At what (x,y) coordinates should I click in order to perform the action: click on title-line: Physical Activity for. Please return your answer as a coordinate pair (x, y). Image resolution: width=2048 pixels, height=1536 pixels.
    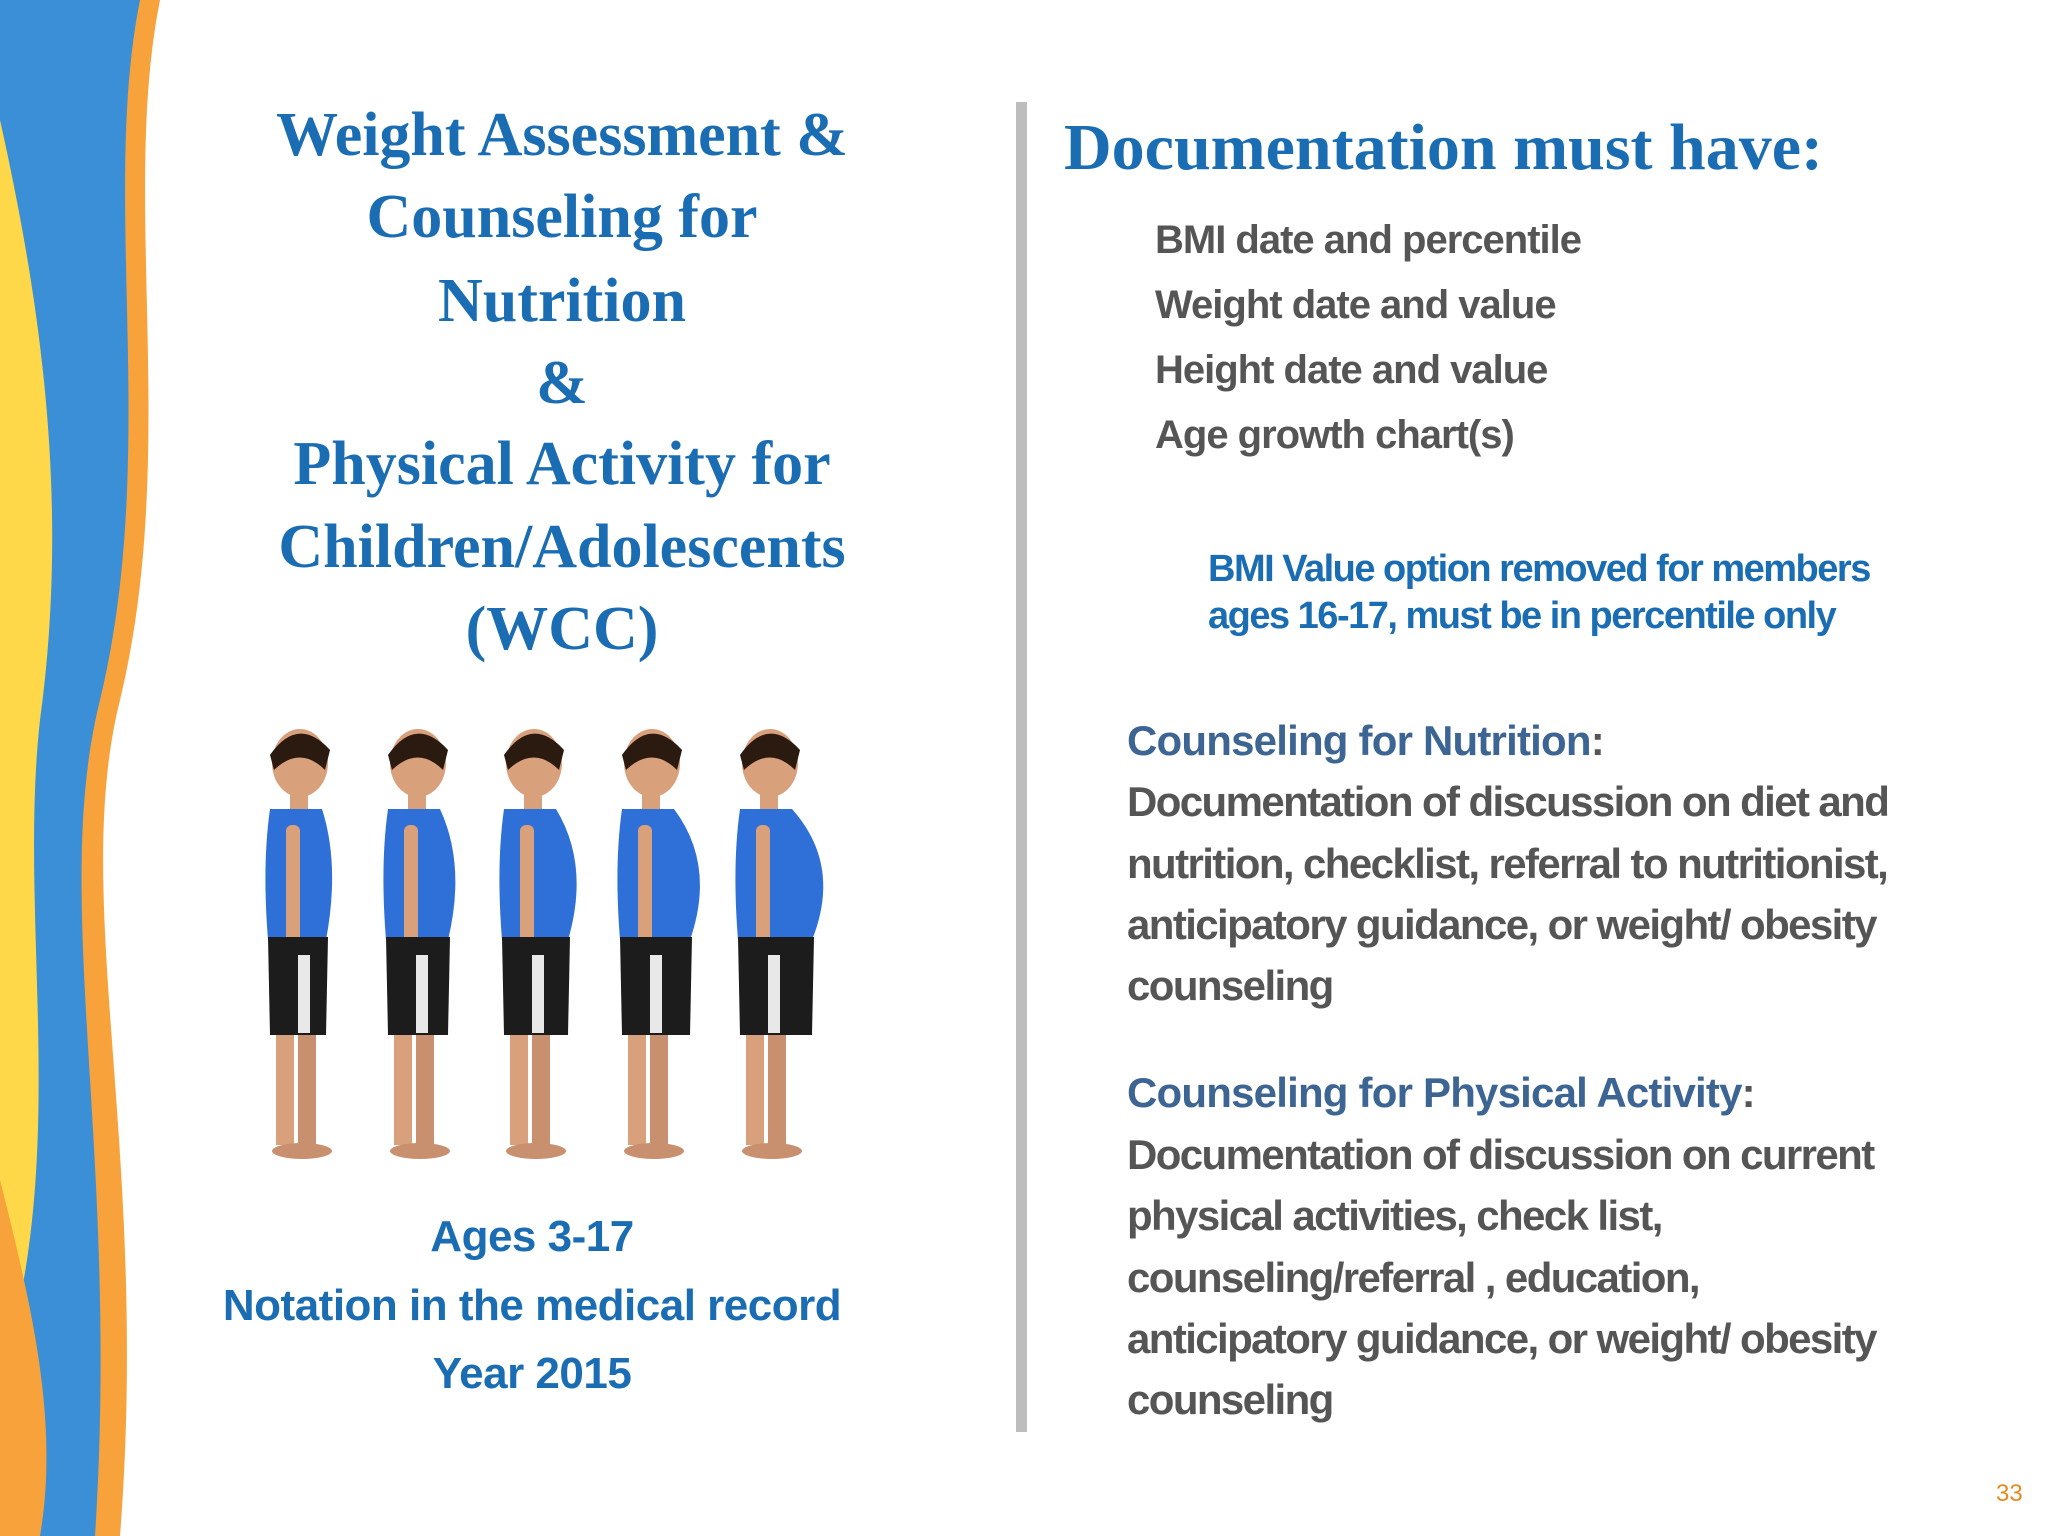
    Looking at the image, I should click on (562, 464).